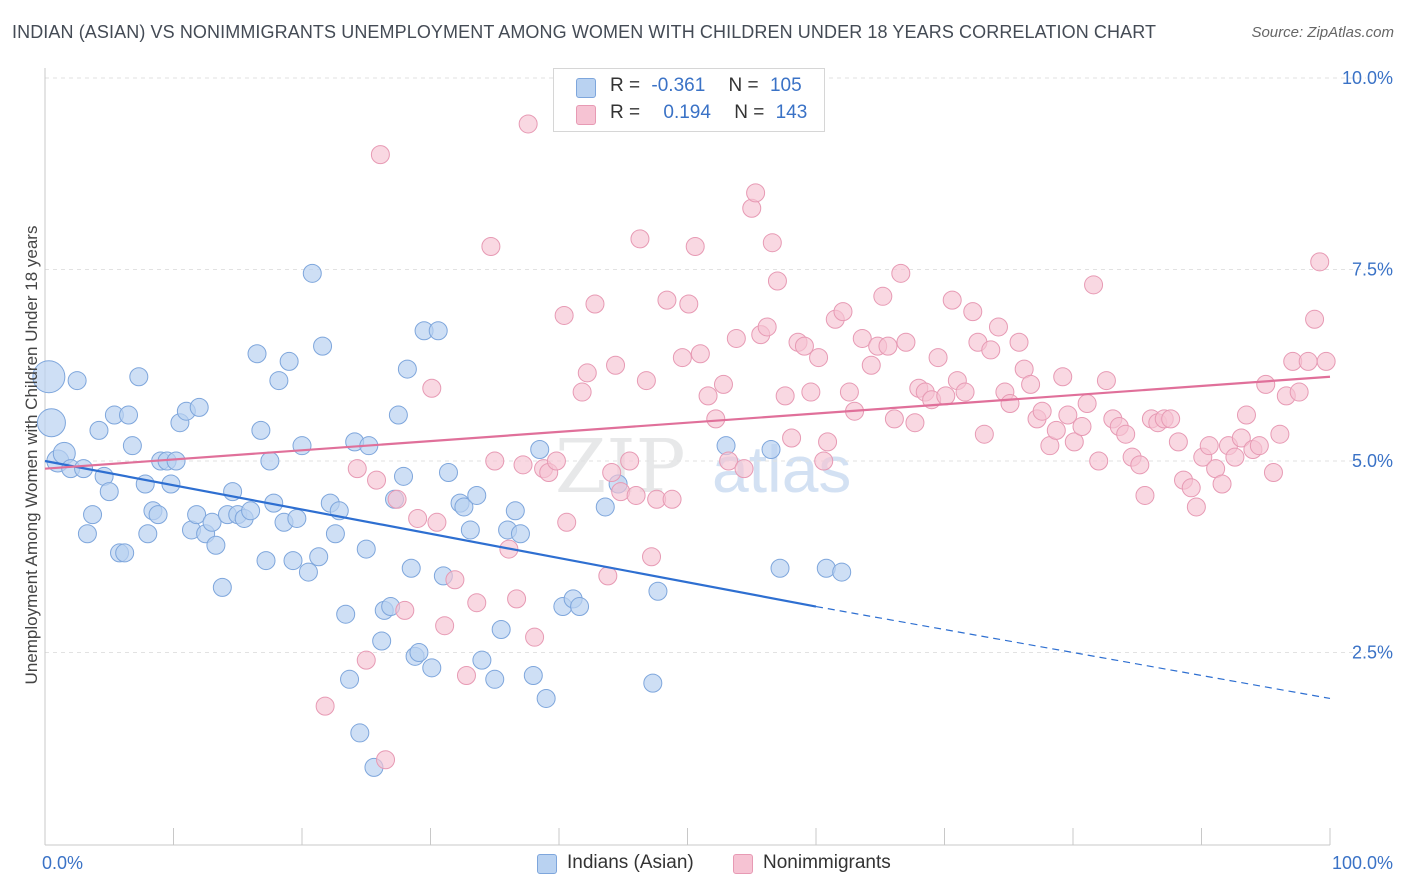 The height and width of the screenshot is (892, 1406). I want to click on trend-line-indians-asian, so click(430, 533).